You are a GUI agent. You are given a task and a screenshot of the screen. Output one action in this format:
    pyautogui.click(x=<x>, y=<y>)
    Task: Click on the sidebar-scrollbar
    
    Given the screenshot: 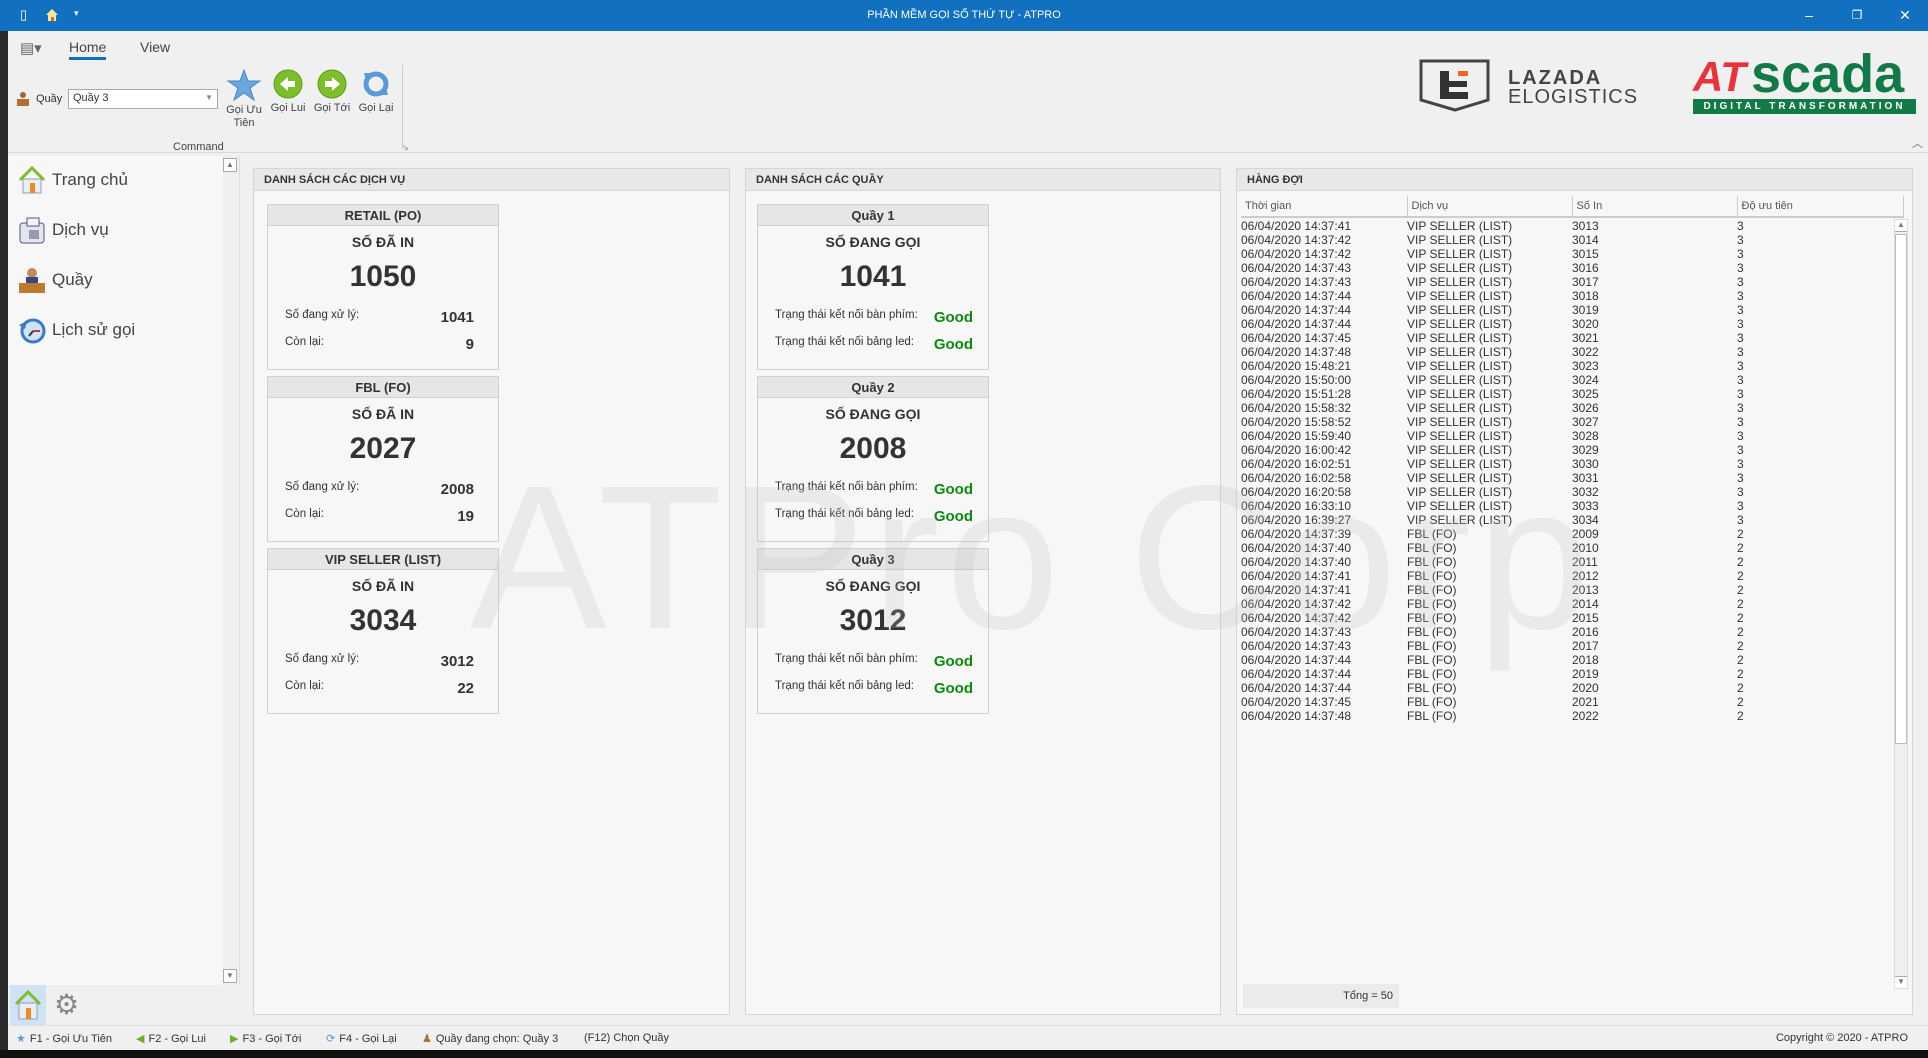 What is the action you would take?
    pyautogui.click(x=231, y=570)
    